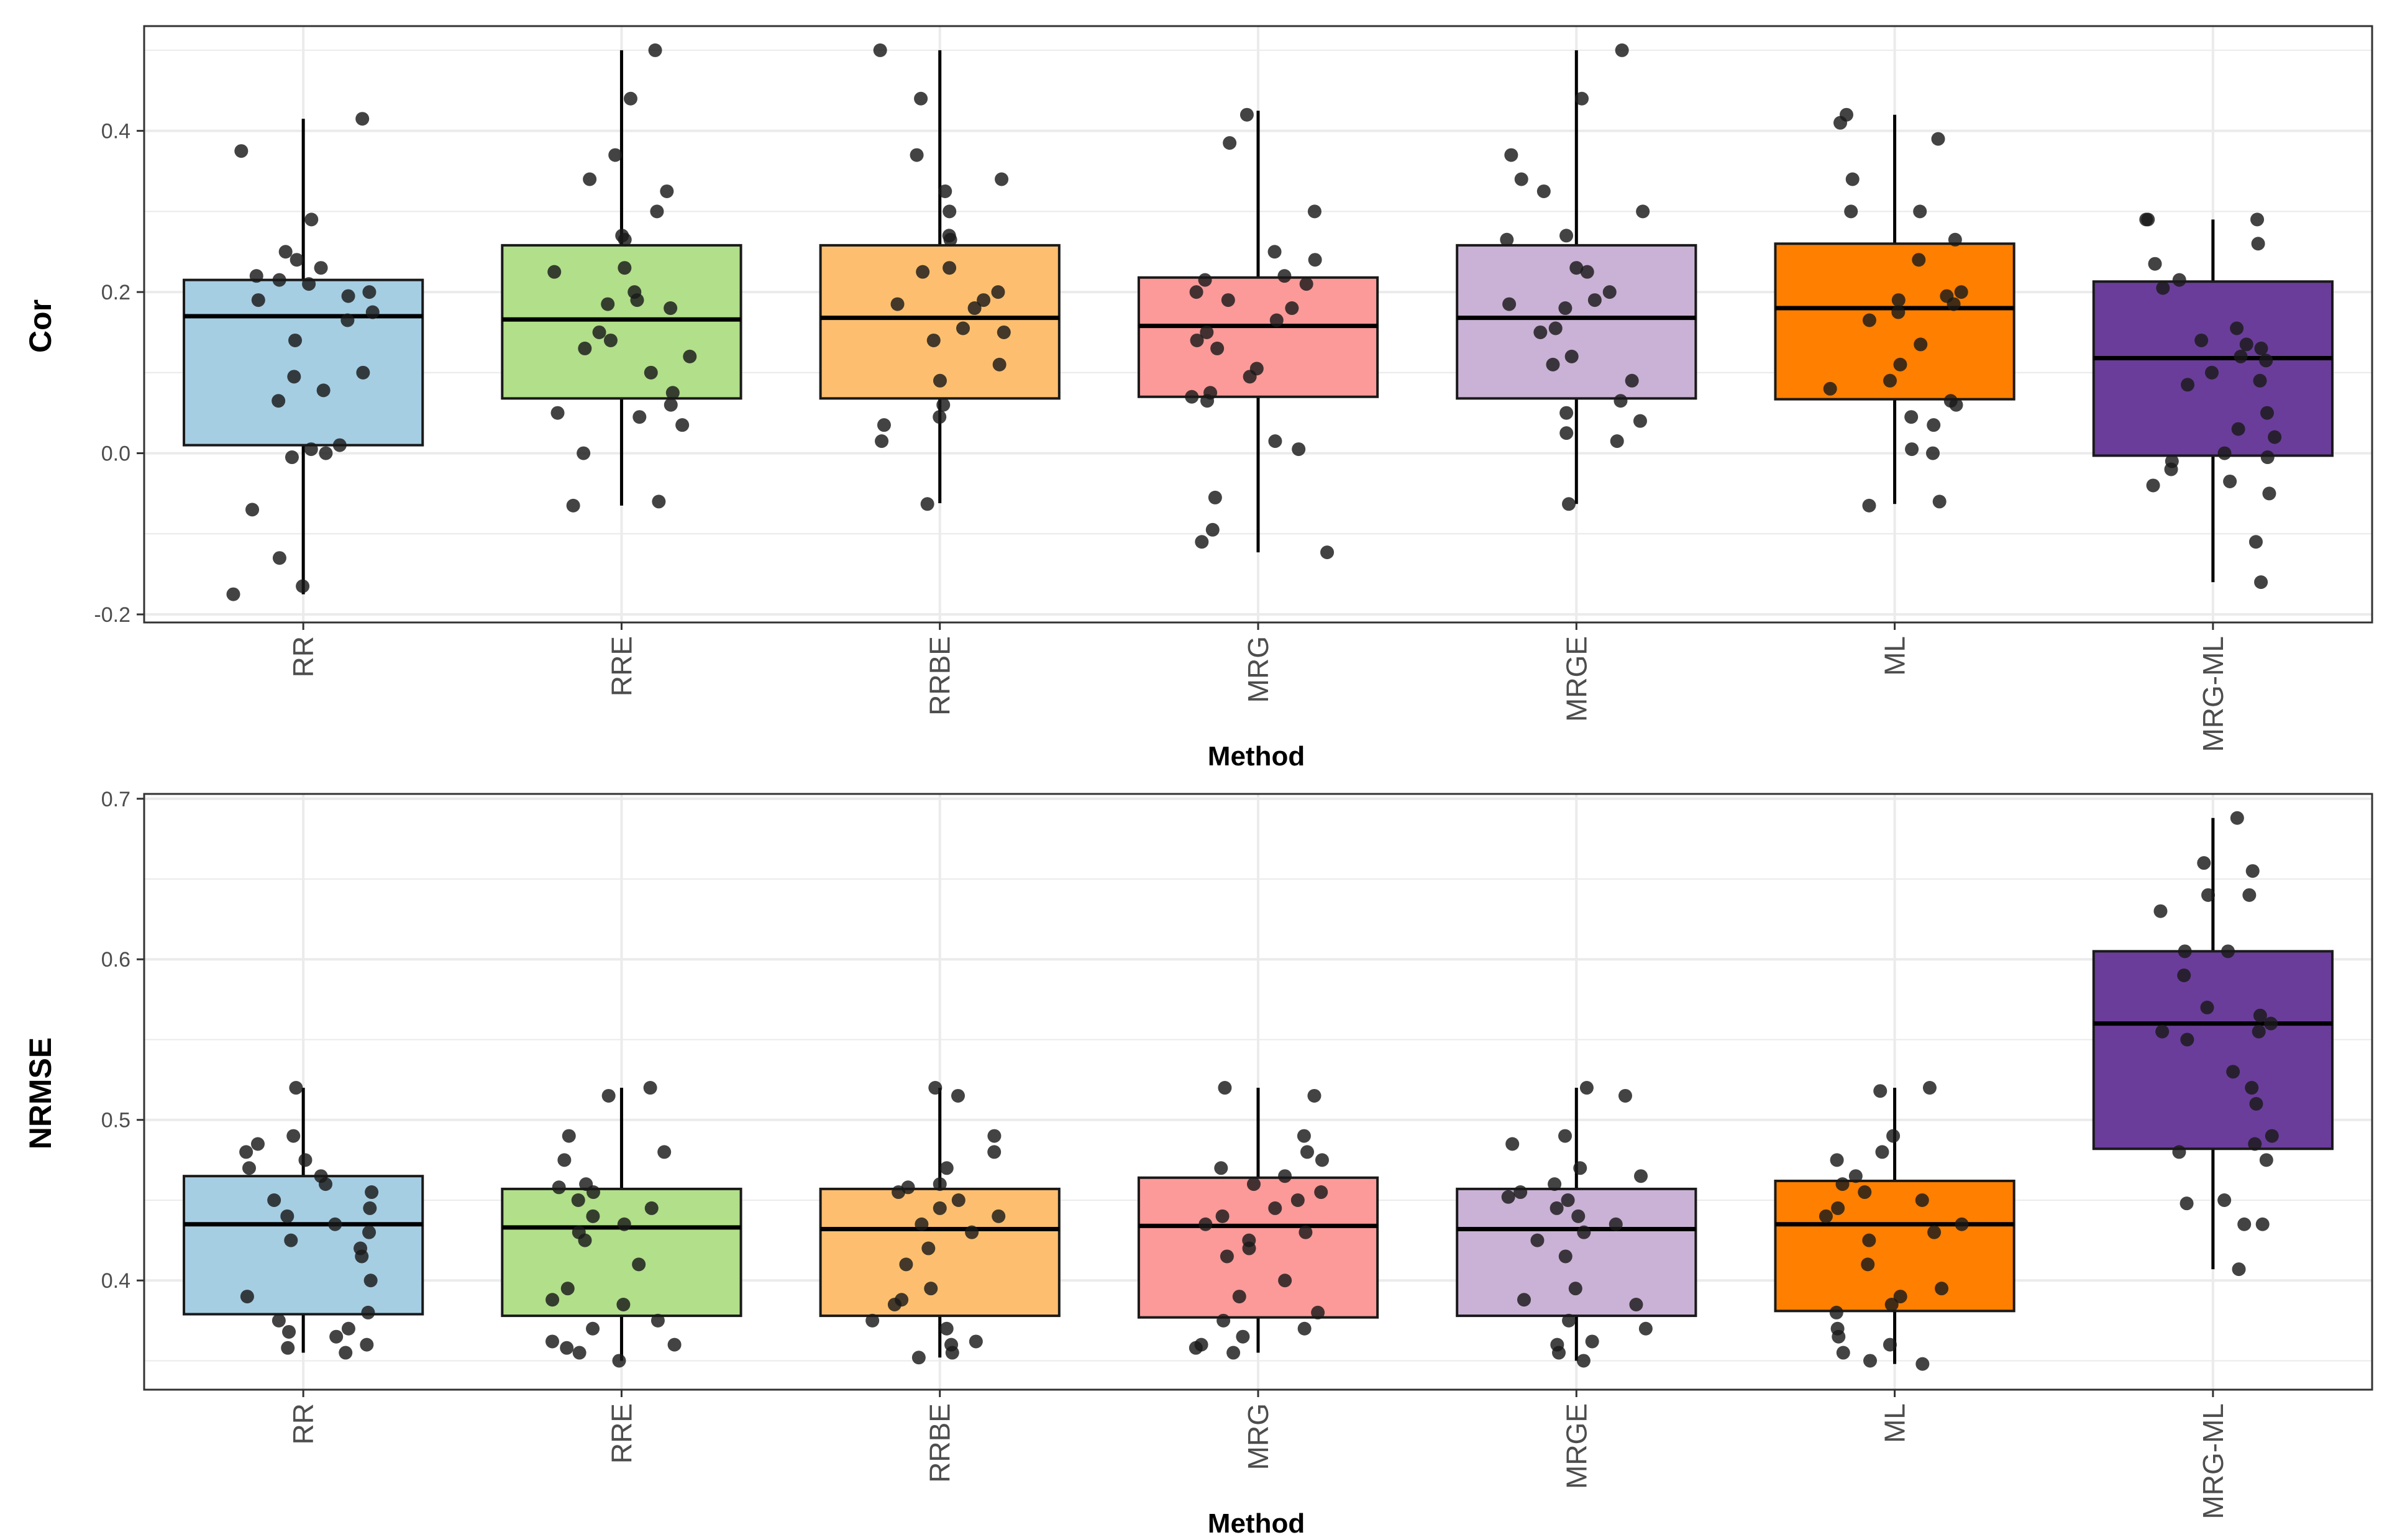 This screenshot has height=1540, width=2392. What do you see at coordinates (303, 656) in the screenshot?
I see `x-tick-label-rr: RR` at bounding box center [303, 656].